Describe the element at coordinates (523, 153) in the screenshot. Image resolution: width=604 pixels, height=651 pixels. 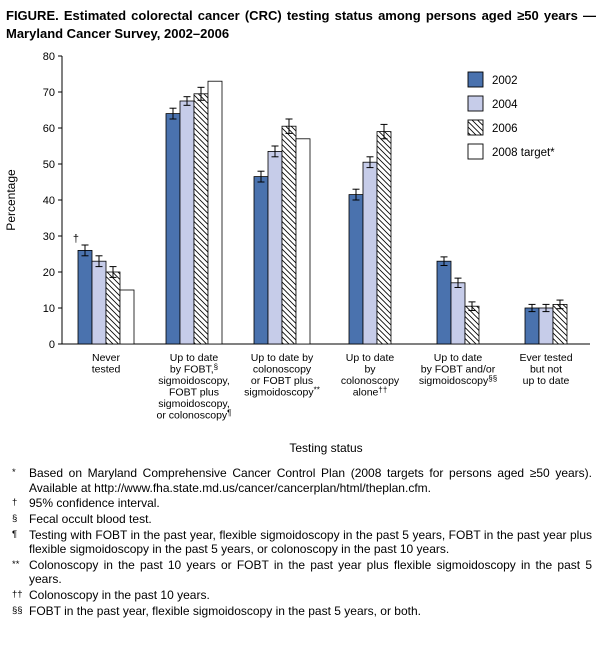
I see `legend-label: 2008 target*` at that location.